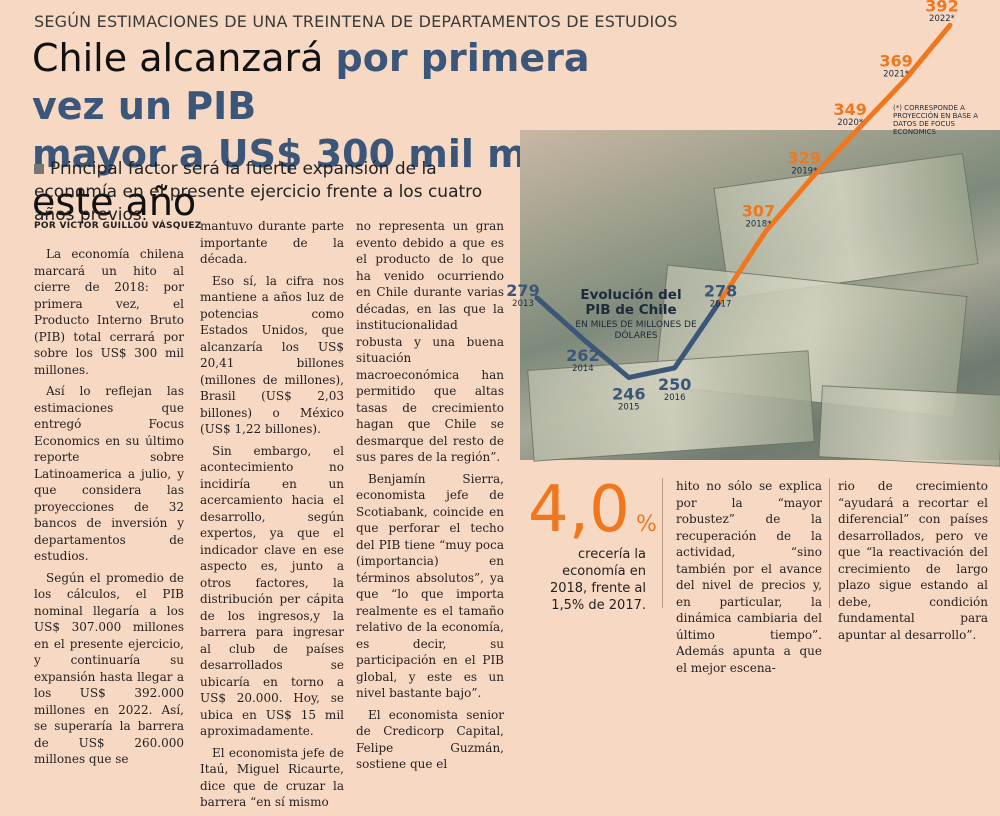  Describe the element at coordinates (942, 19) in the screenshot. I see `x-tick-label: 2022*` at that location.